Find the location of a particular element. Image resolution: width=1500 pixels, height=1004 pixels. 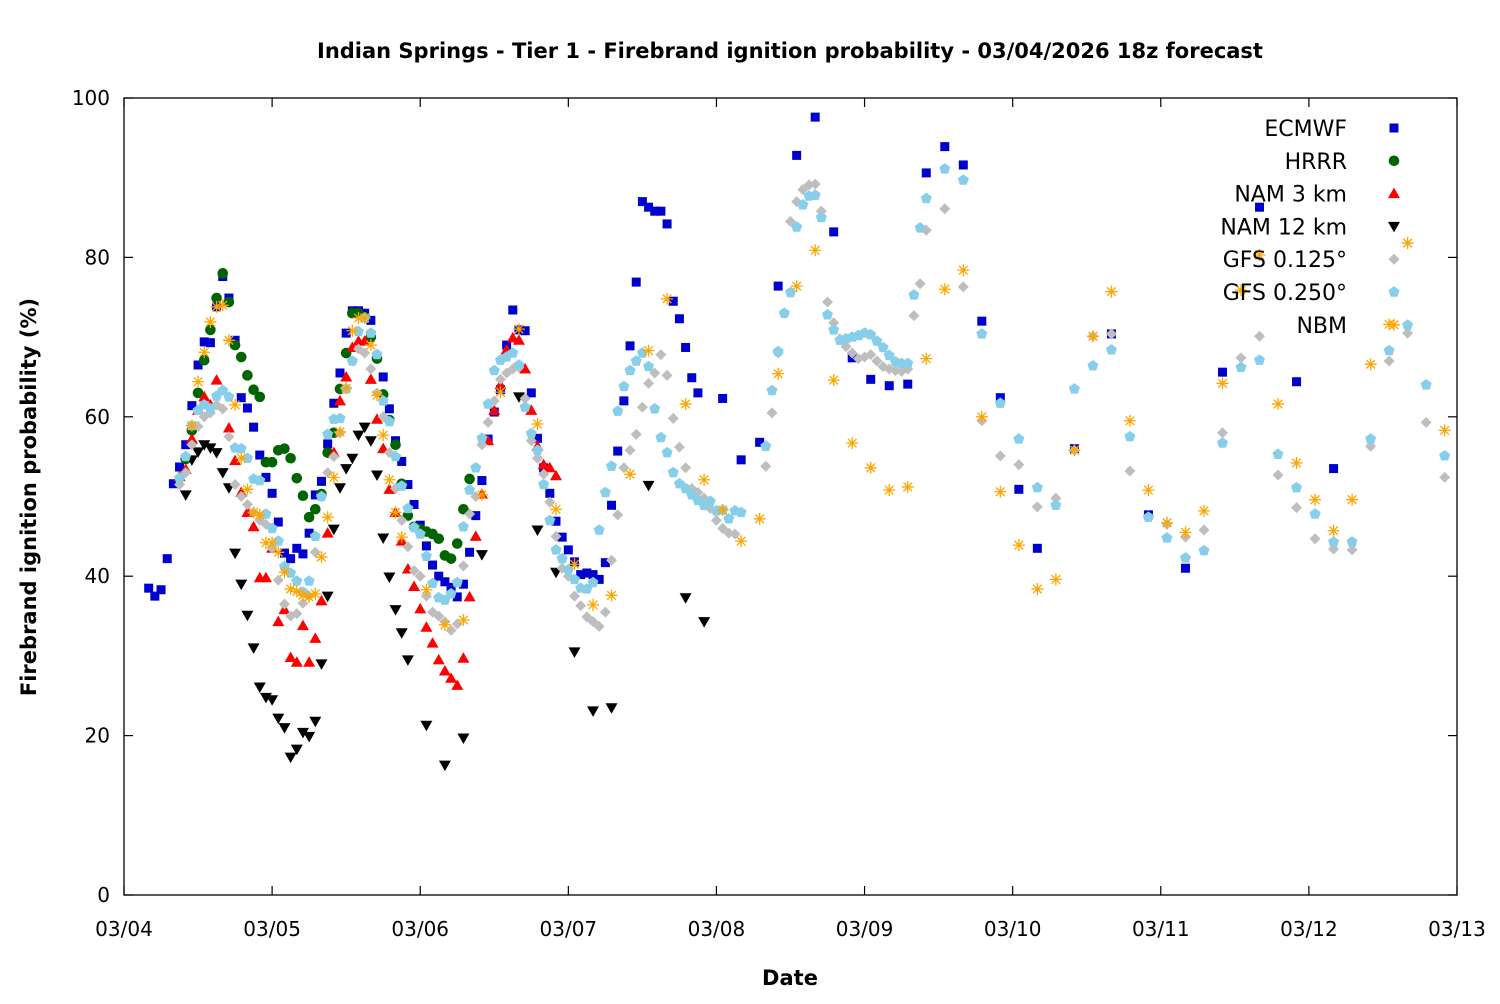

x-tick-label: 03/07 is located at coordinates (569, 929).